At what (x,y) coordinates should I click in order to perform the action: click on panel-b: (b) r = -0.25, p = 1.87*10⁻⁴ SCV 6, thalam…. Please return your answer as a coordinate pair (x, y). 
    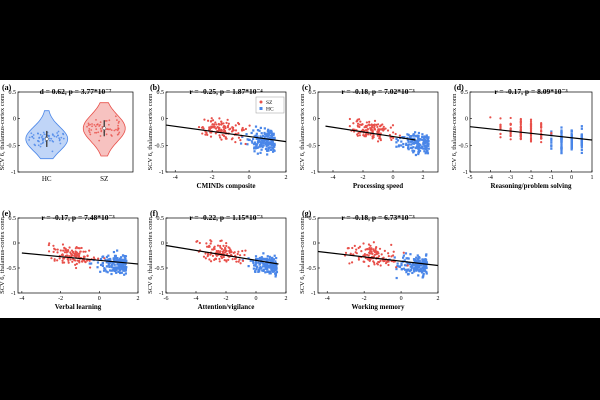
    Looking at the image, I should click on (217, 136).